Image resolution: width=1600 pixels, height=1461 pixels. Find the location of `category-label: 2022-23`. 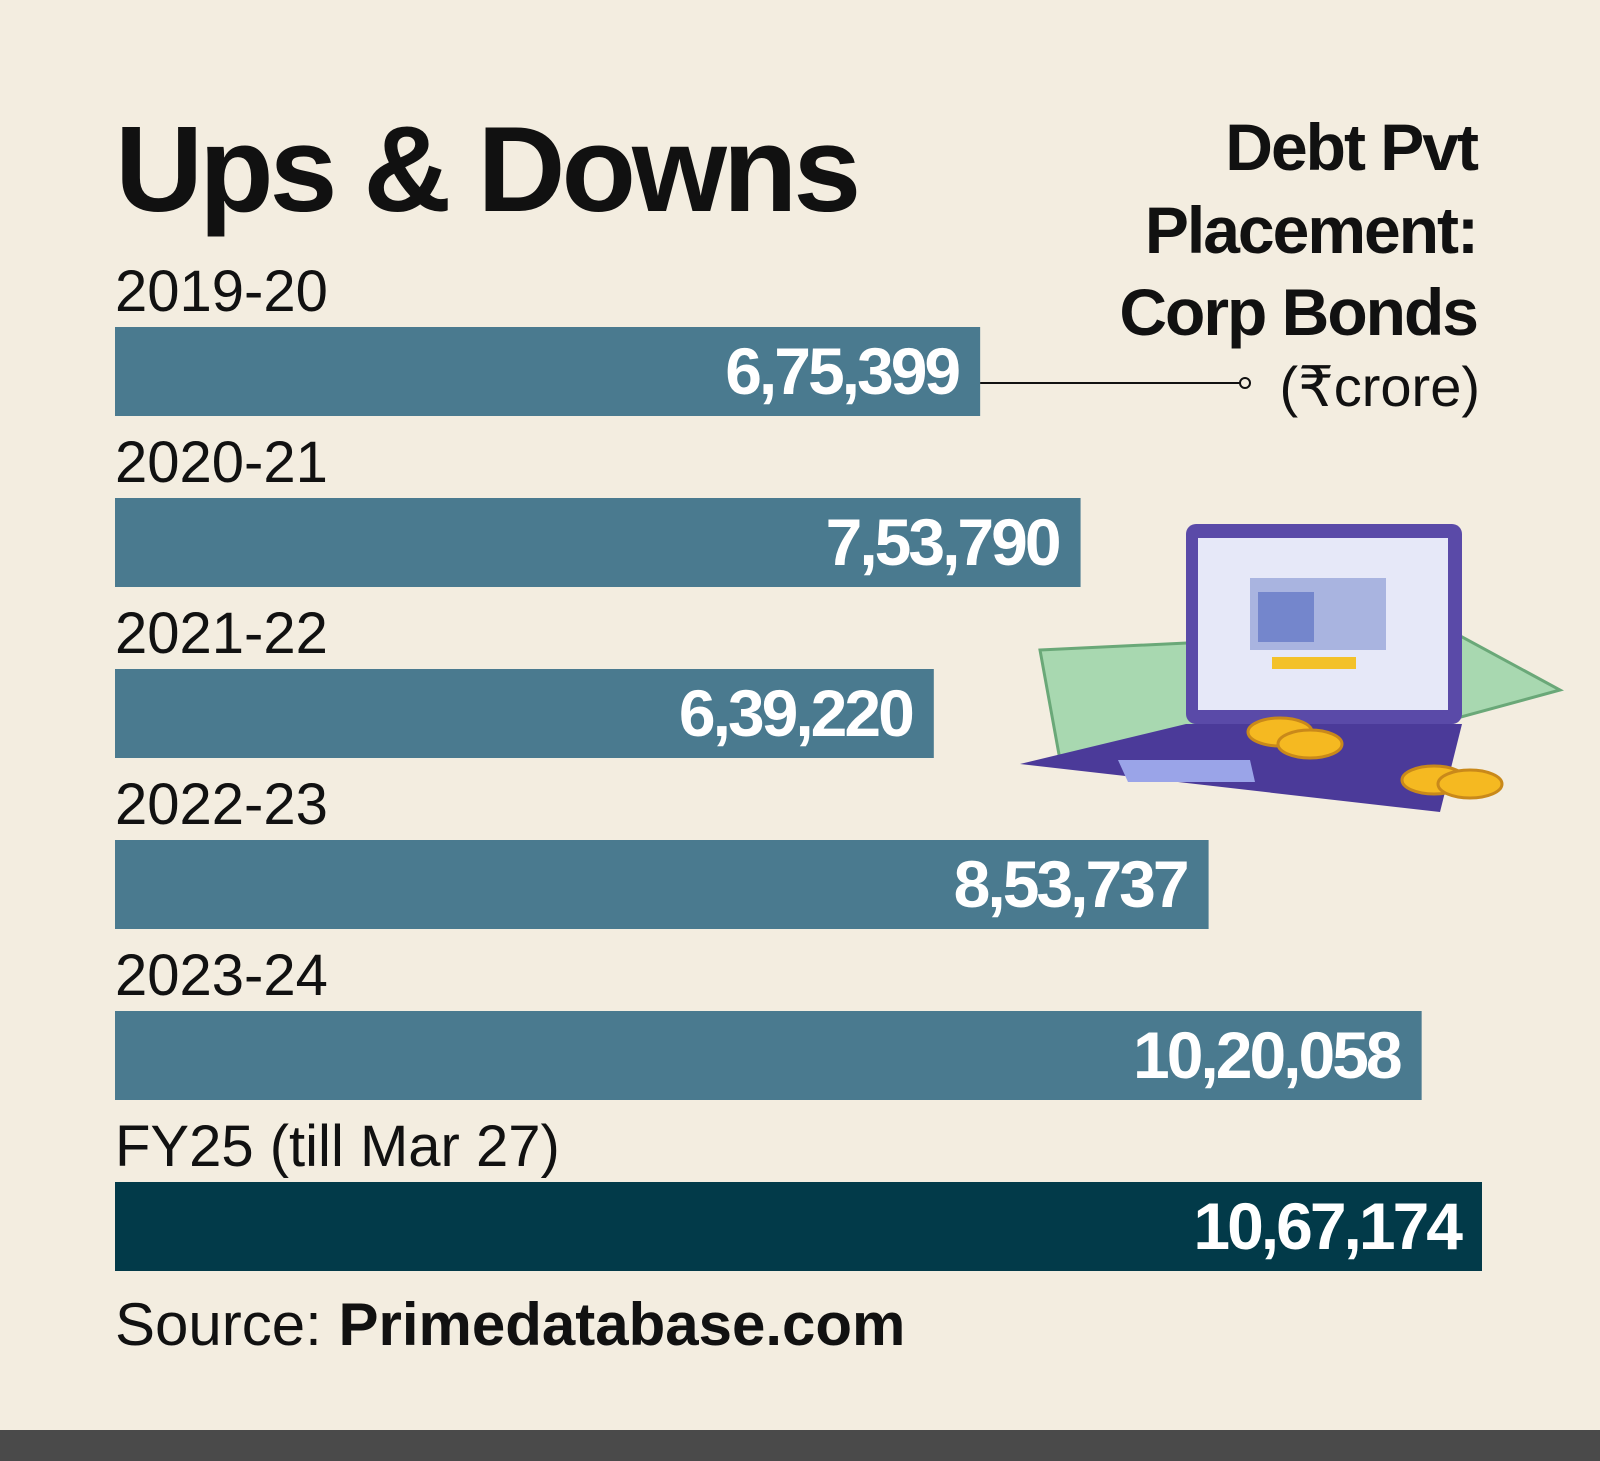

category-label: 2022-23 is located at coordinates (221, 804).